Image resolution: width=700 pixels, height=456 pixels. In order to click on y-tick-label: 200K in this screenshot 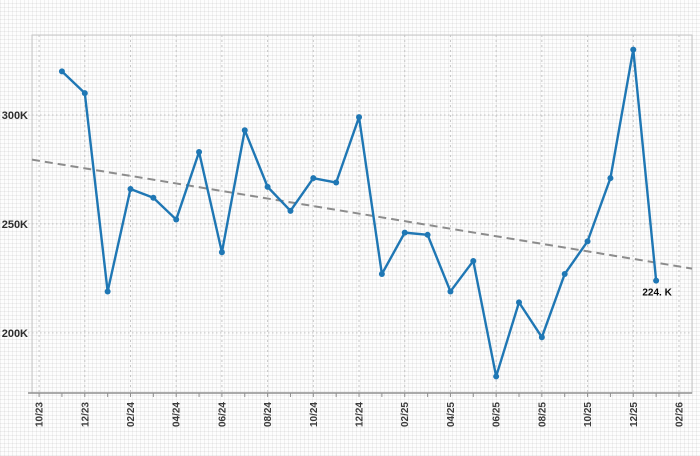, I will do `click(15, 334)`.